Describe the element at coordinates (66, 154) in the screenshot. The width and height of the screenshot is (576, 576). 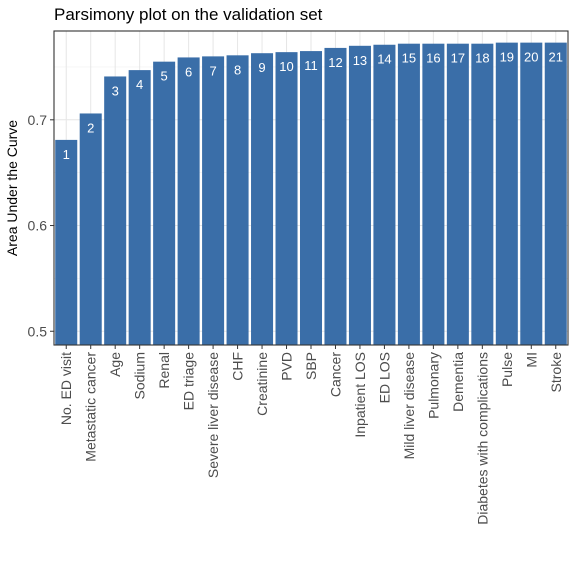
I see `bar-label: 1` at that location.